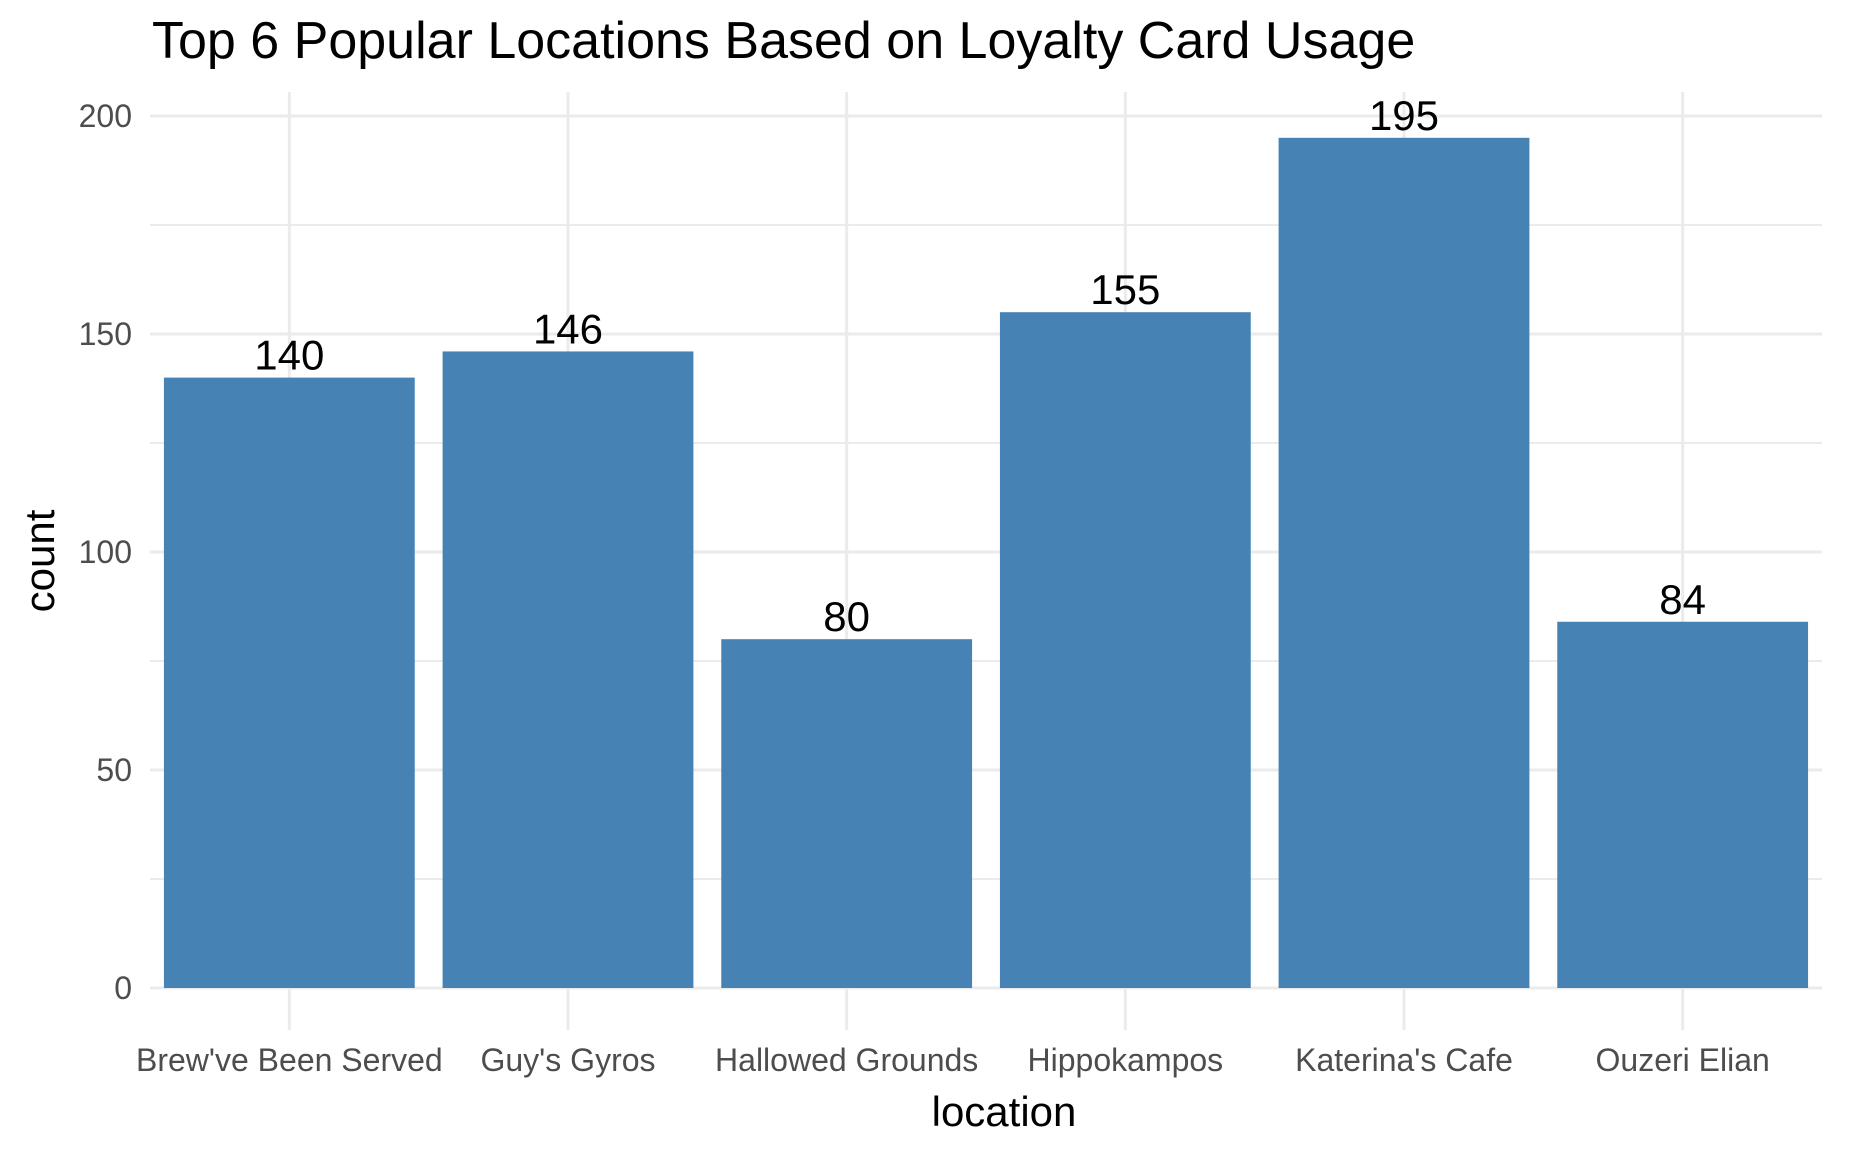  I want to click on y-tick-label: 150, so click(105, 334).